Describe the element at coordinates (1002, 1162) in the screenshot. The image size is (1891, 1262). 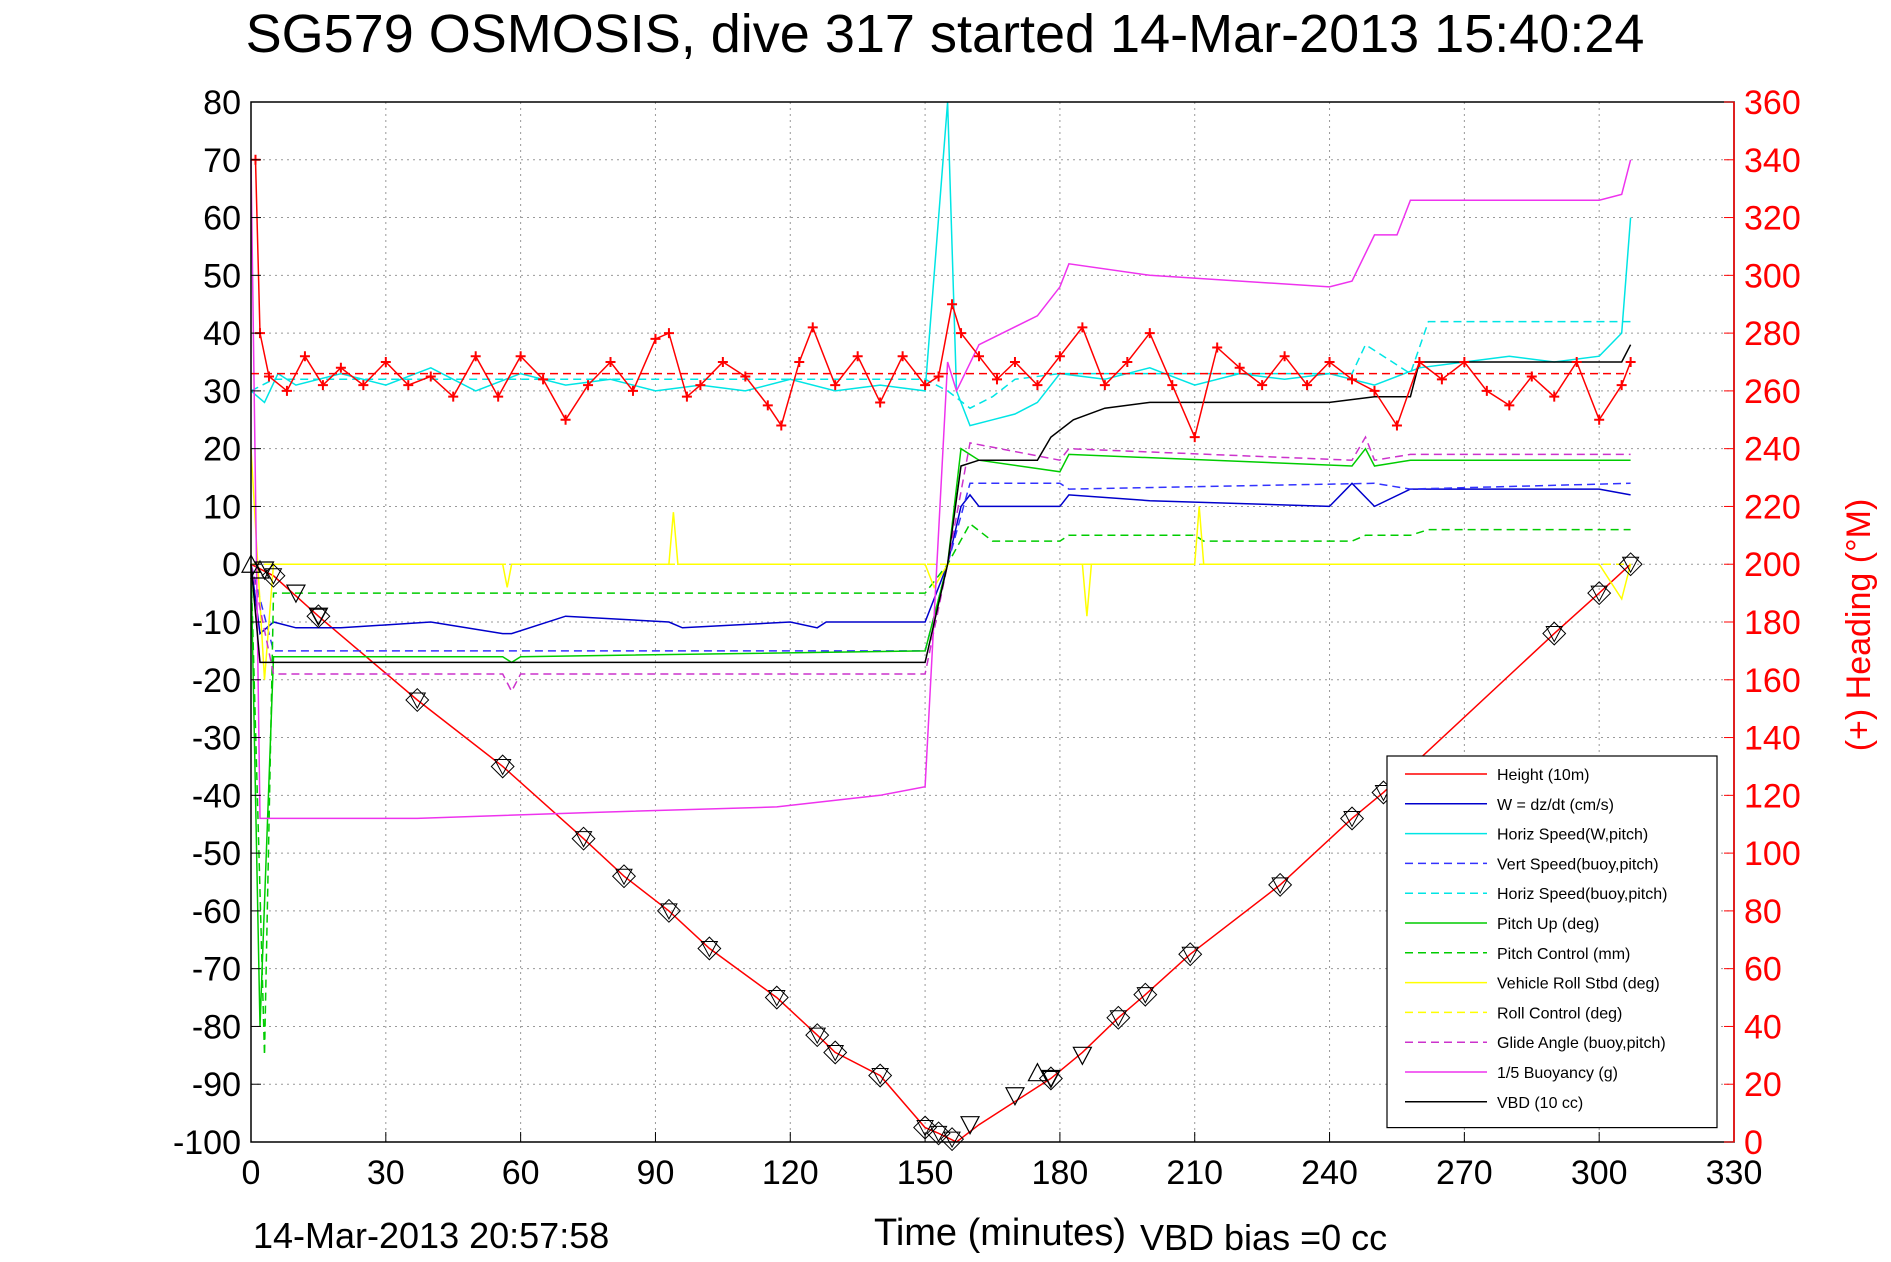
I see `x-axis-ticks: 0 30 60 90 120 150 180 210 240 270 300 330` at that location.